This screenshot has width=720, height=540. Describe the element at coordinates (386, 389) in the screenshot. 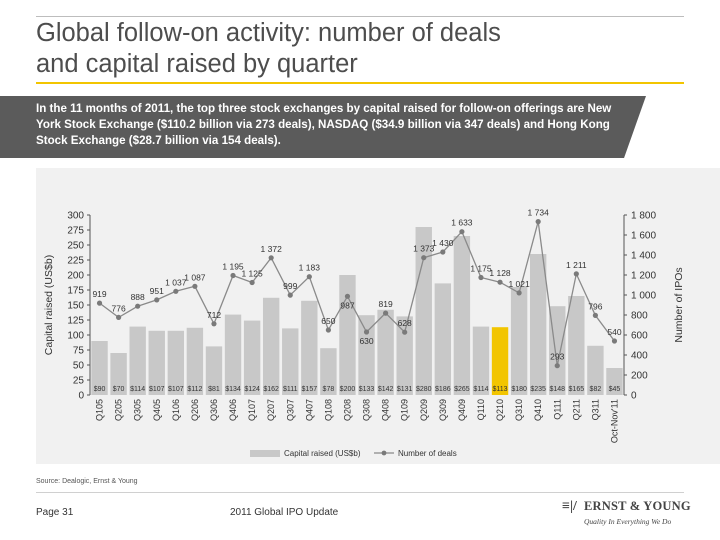

I see `bar-value-label: $142` at that location.